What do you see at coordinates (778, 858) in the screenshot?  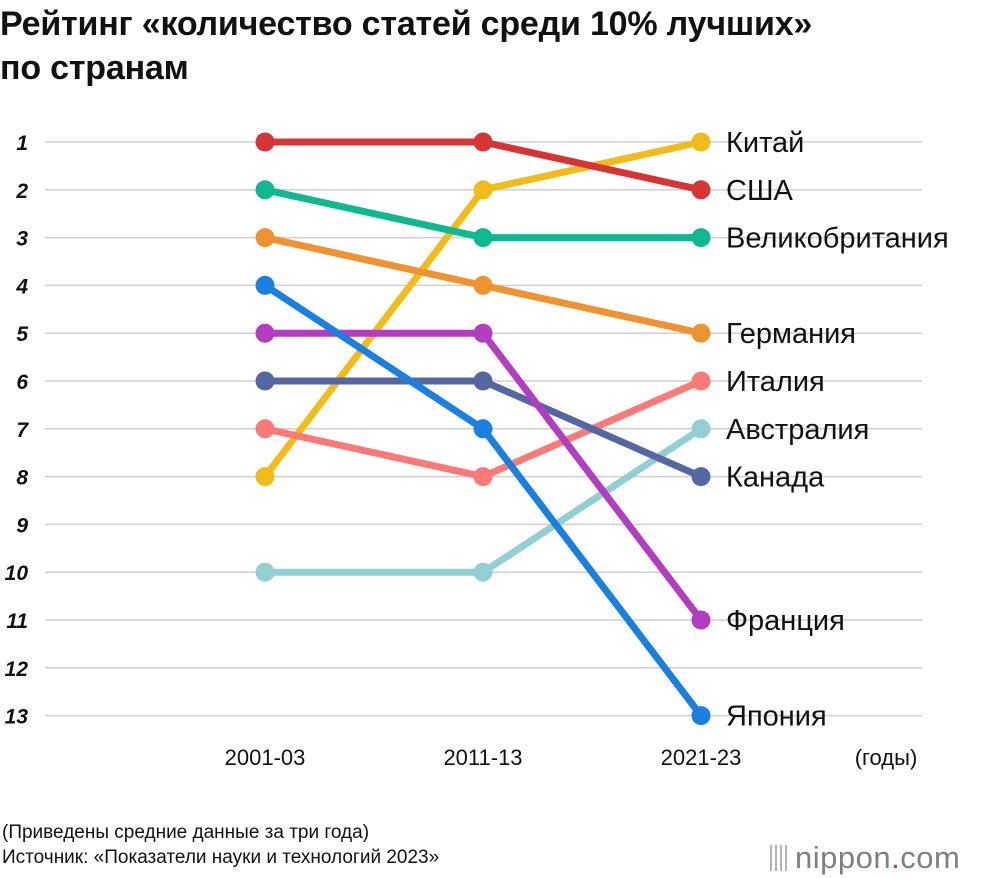 I see `logo-mark-icon` at bounding box center [778, 858].